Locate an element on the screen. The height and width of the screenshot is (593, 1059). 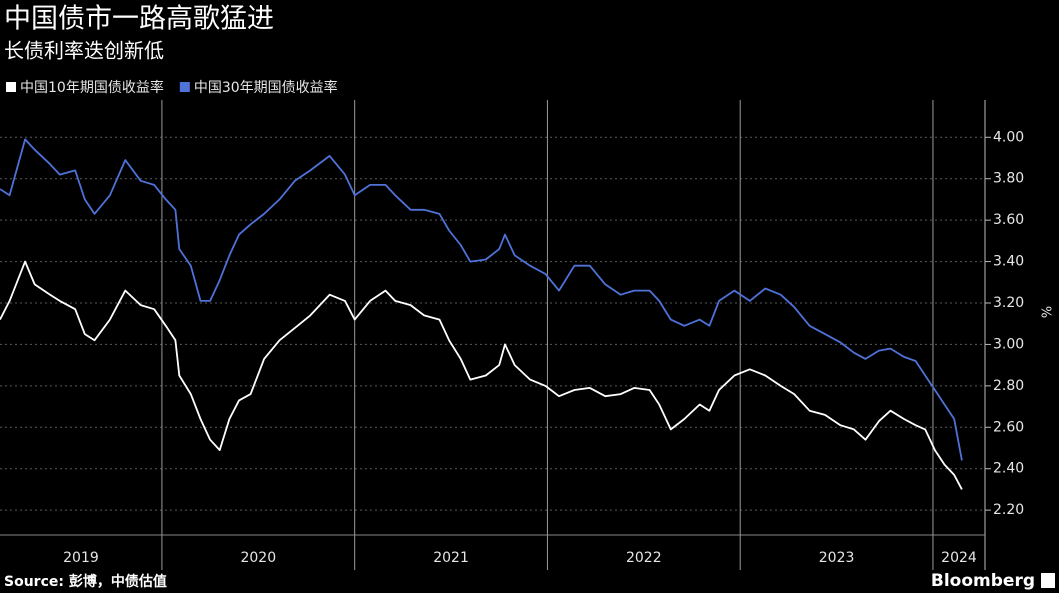
y-tick-label: 3.00 is located at coordinates (1008, 344).